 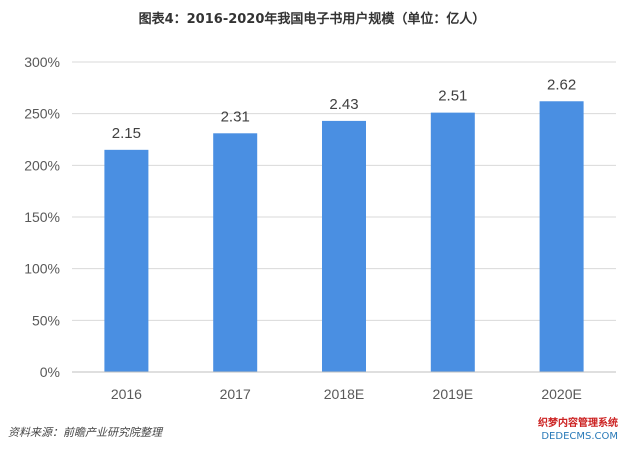 What do you see at coordinates (126, 133) in the screenshot?
I see `data-label-2016: 2.15` at bounding box center [126, 133].